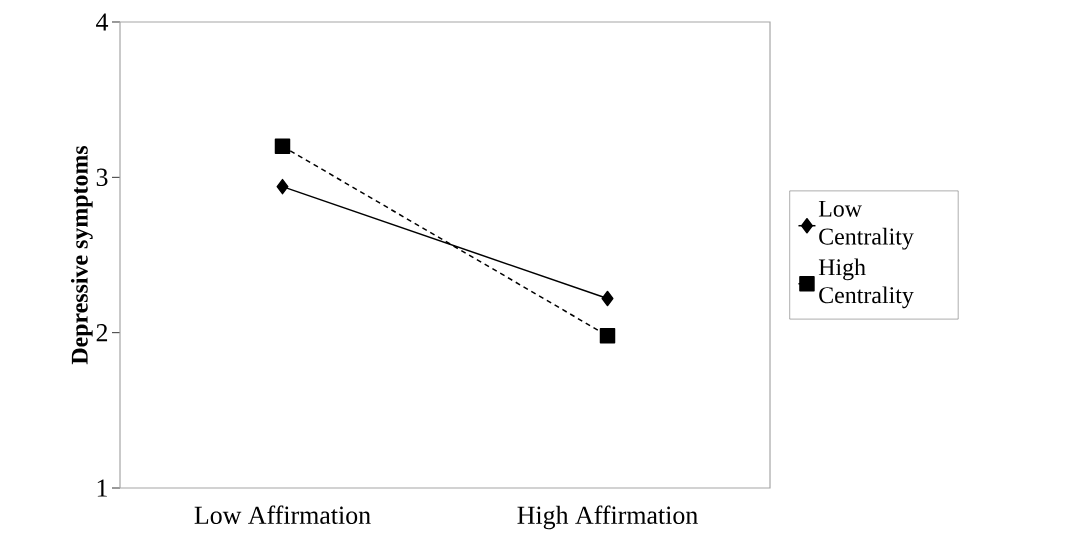 The image size is (1071, 548). What do you see at coordinates (102, 22) in the screenshot?
I see `y-tick-label: 4` at bounding box center [102, 22].